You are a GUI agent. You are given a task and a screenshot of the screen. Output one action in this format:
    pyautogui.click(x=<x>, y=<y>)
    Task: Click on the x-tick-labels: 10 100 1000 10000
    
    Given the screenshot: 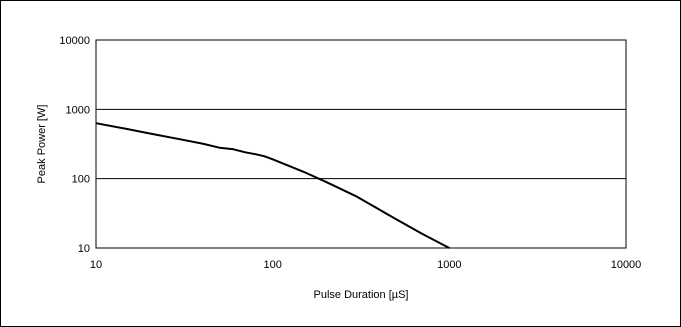 What is the action you would take?
    pyautogui.click(x=365, y=265)
    